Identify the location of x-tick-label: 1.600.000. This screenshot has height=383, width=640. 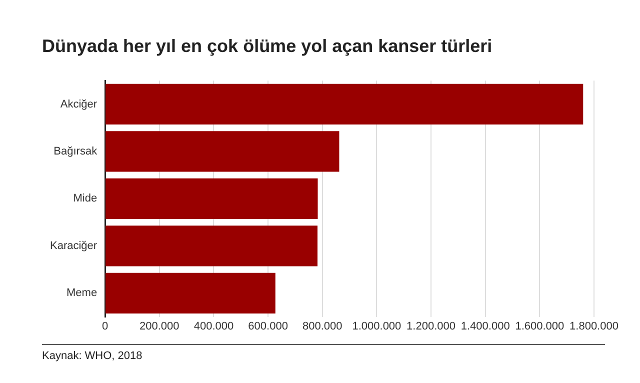
(539, 326).